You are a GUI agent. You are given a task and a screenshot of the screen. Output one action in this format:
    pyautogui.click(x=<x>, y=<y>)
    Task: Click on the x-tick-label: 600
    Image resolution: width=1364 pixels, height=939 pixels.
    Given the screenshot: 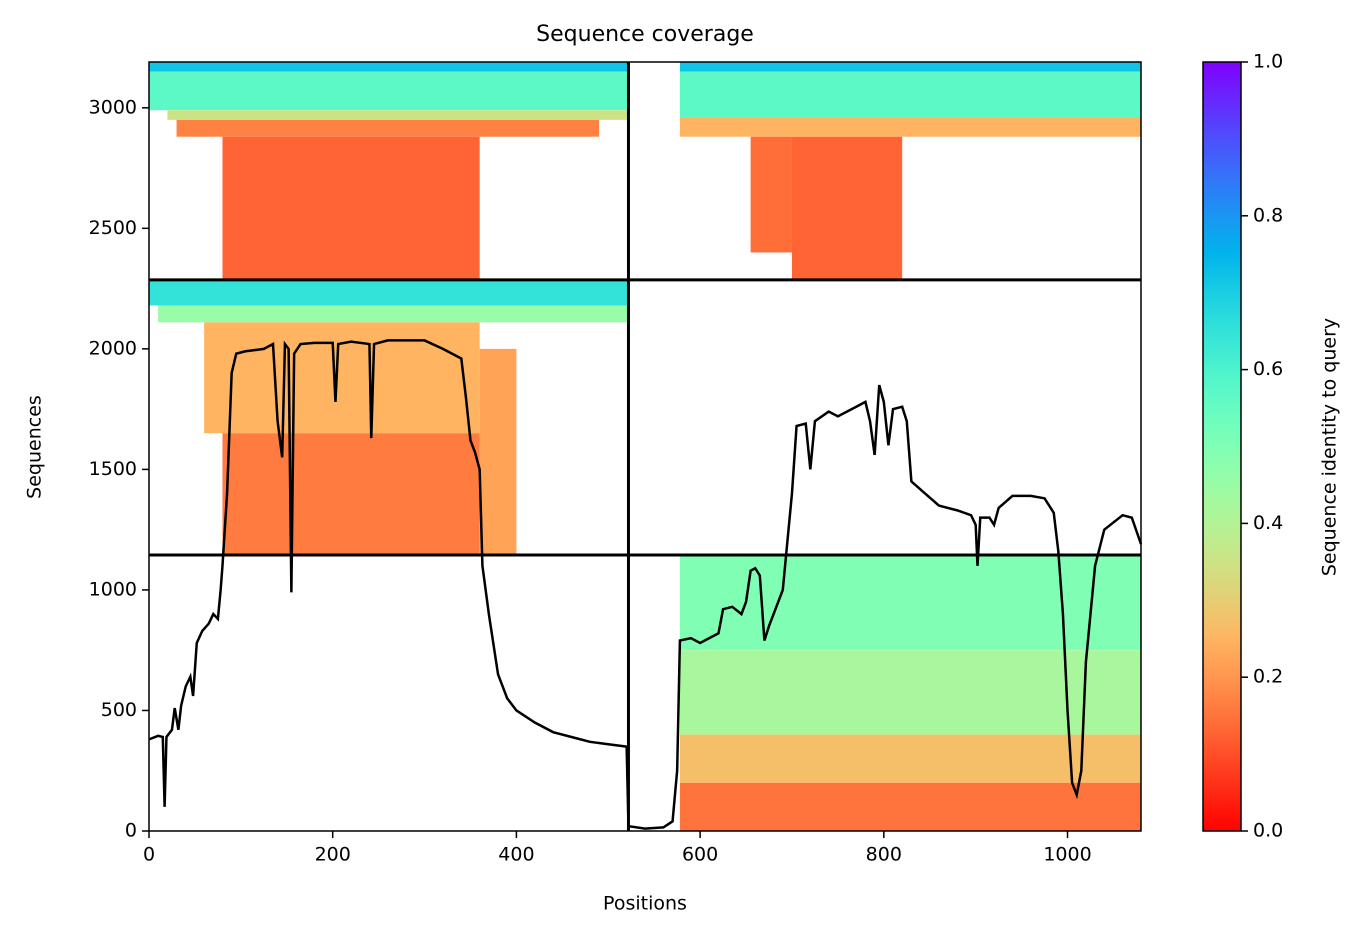 What is the action you would take?
    pyautogui.click(x=700, y=855)
    